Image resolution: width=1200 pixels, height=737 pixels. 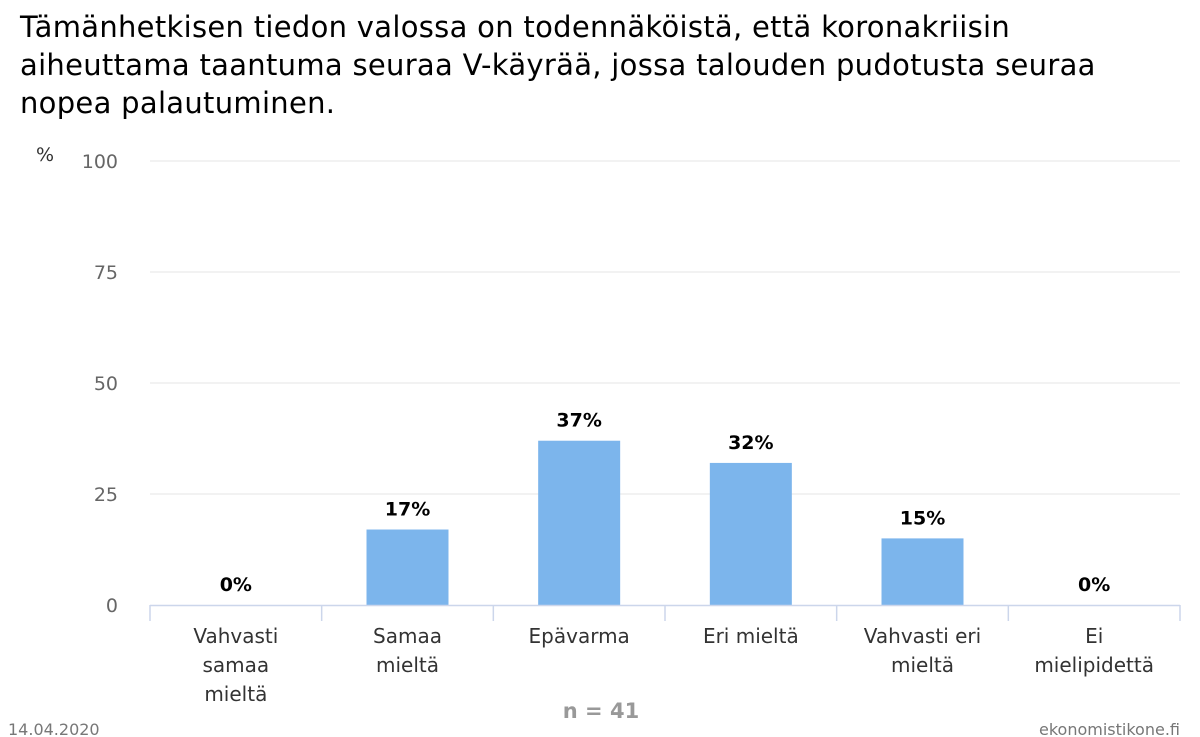 I want to click on bars, so click(x=665, y=522).